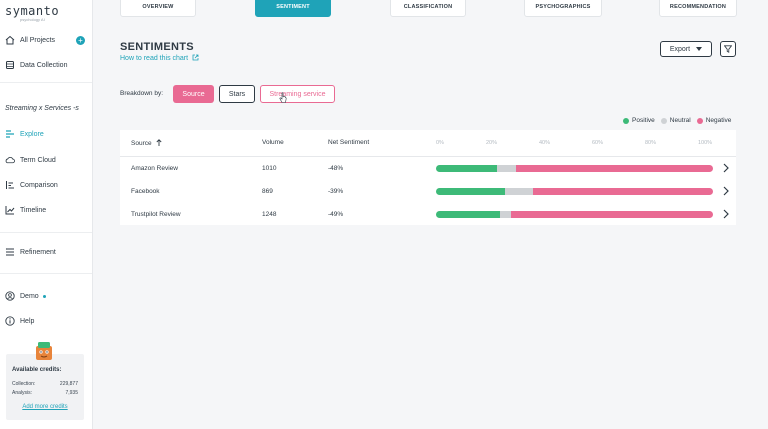  What do you see at coordinates (297, 94) in the screenshot?
I see `breakdown-streaming-service-button: Streaming service` at bounding box center [297, 94].